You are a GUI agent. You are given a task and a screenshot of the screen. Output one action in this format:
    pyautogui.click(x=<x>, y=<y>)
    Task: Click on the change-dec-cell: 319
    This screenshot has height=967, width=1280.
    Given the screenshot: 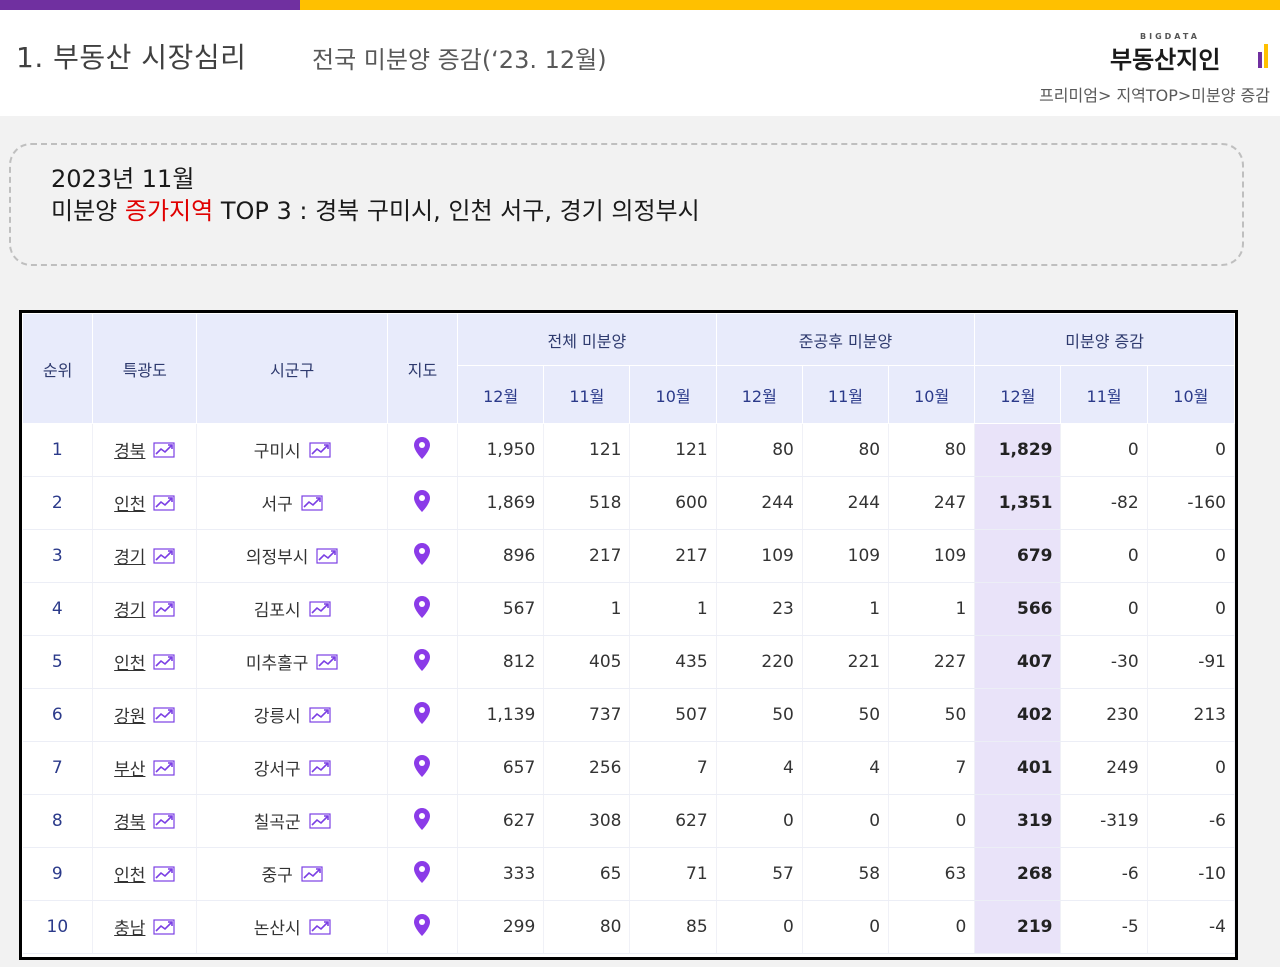 What is the action you would take?
    pyautogui.click(x=1018, y=821)
    